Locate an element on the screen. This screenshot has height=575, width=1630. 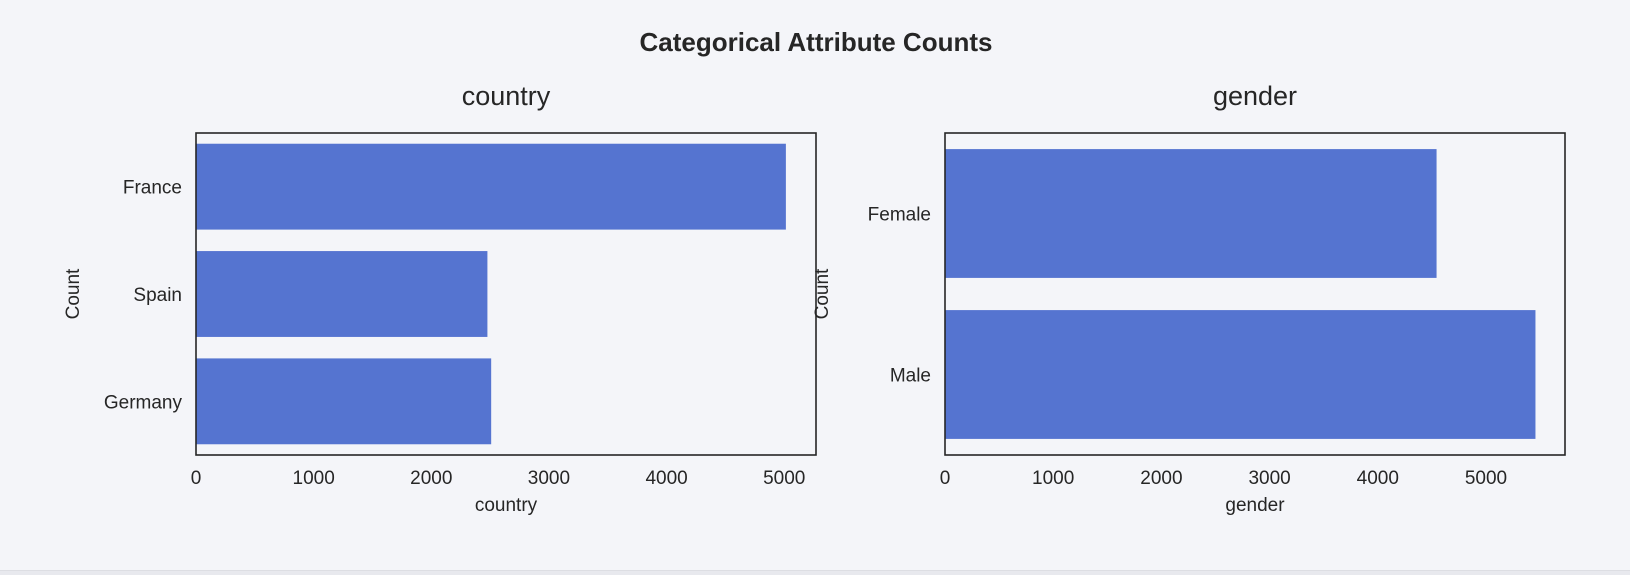
y-tick-label: France is located at coordinates (152, 188).